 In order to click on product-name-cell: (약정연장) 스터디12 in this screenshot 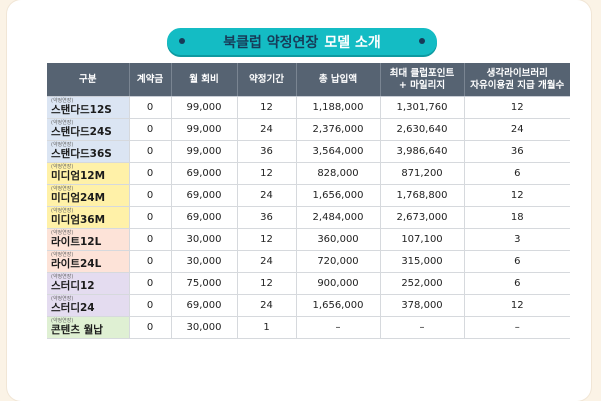, I will do `click(88, 283)`.